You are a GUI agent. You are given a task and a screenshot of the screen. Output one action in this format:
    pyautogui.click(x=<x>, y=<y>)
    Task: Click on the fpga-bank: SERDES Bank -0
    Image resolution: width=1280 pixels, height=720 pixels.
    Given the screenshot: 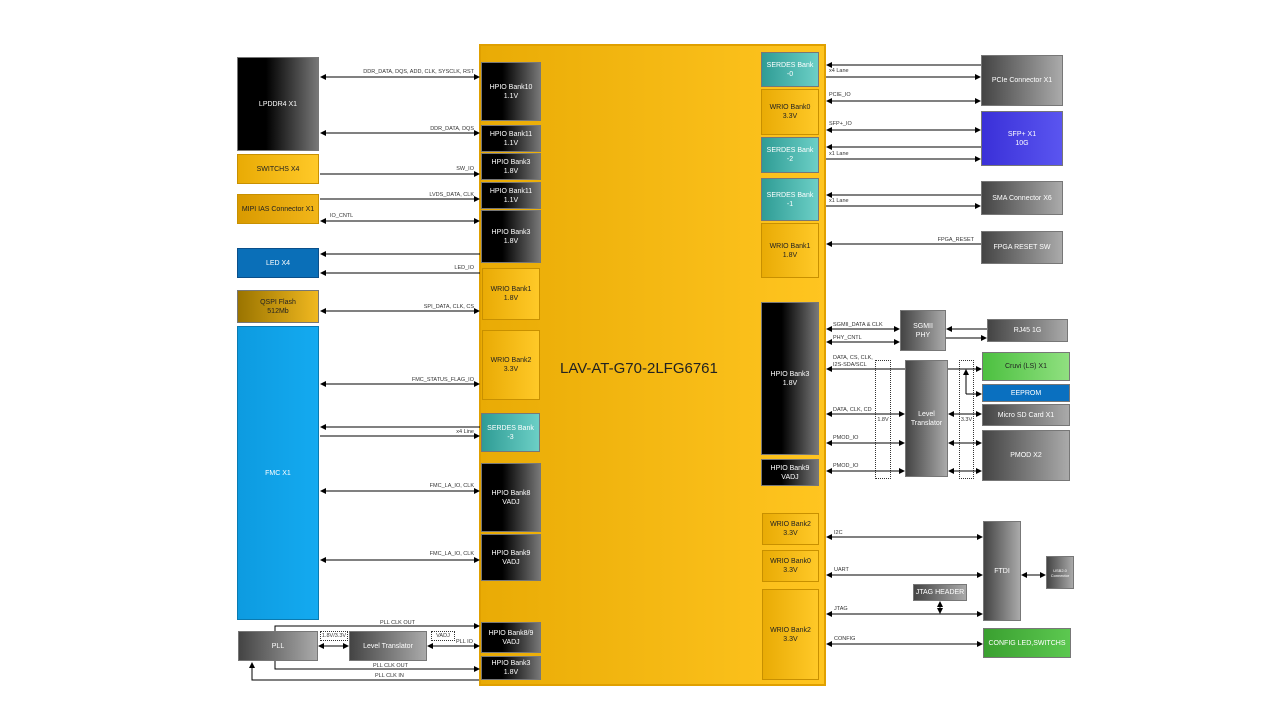 What is the action you would take?
    pyautogui.click(x=790, y=69)
    